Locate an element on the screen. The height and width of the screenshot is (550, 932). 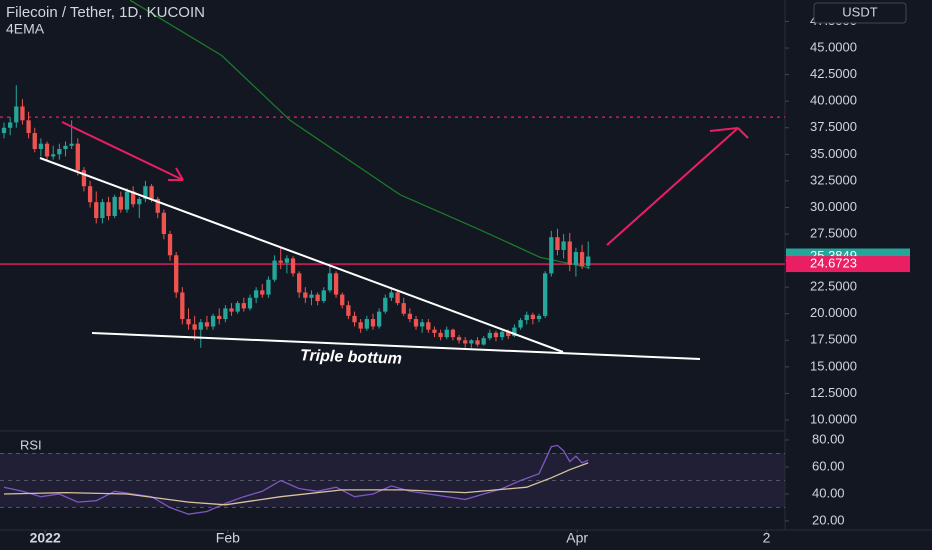
currency-box is located at coordinates (860, 13).